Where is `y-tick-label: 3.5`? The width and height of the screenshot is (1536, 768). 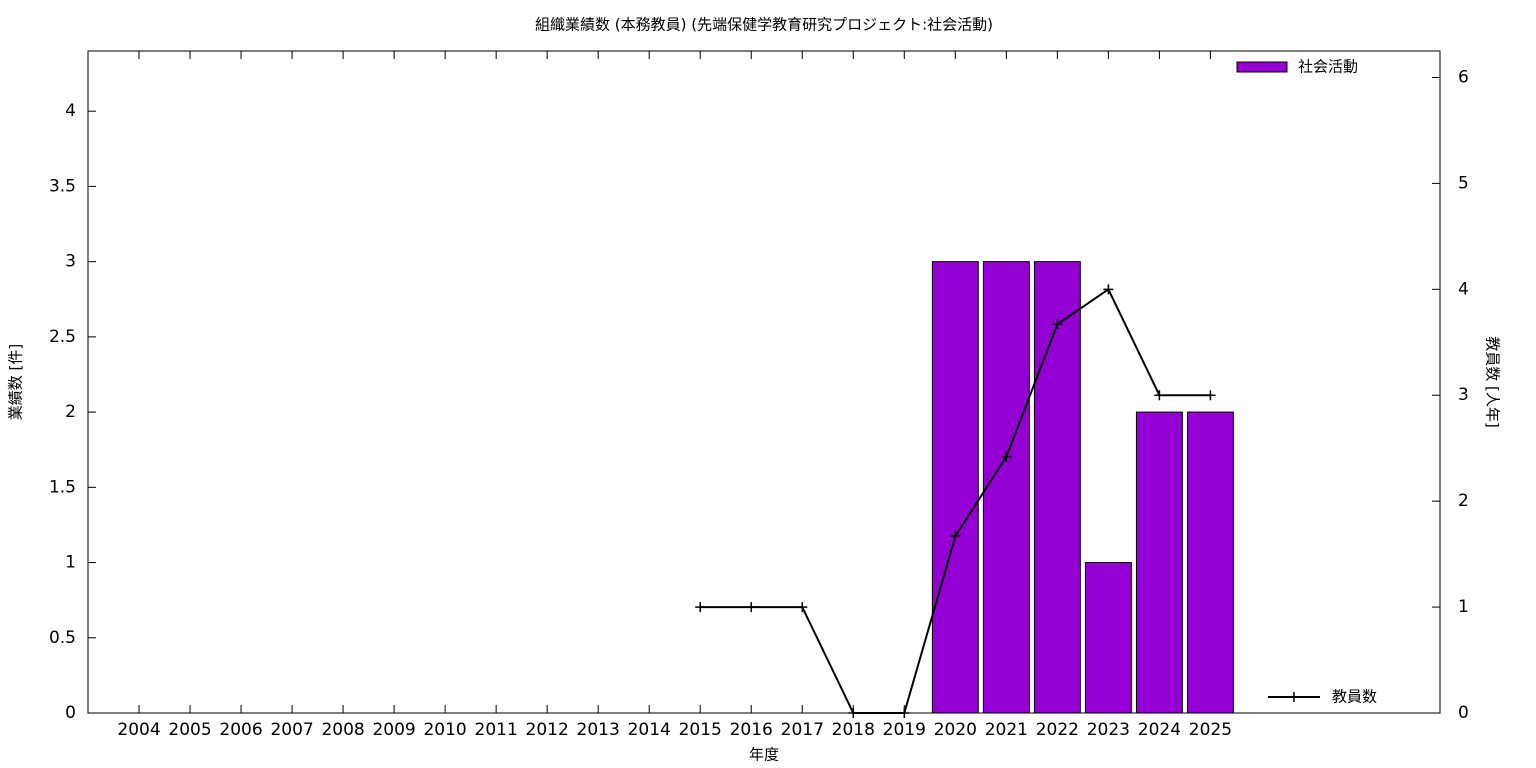 y-tick-label: 3.5 is located at coordinates (62, 186).